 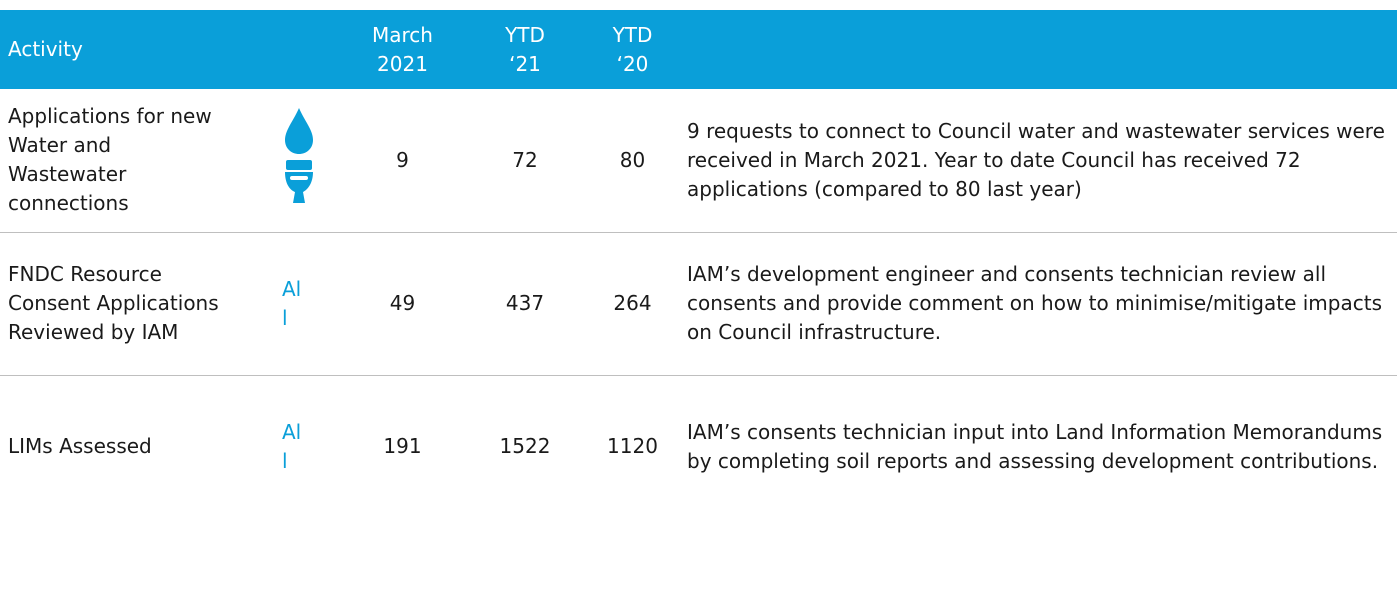 What do you see at coordinates (525, 159) in the screenshot?
I see `number-cell: 72` at bounding box center [525, 159].